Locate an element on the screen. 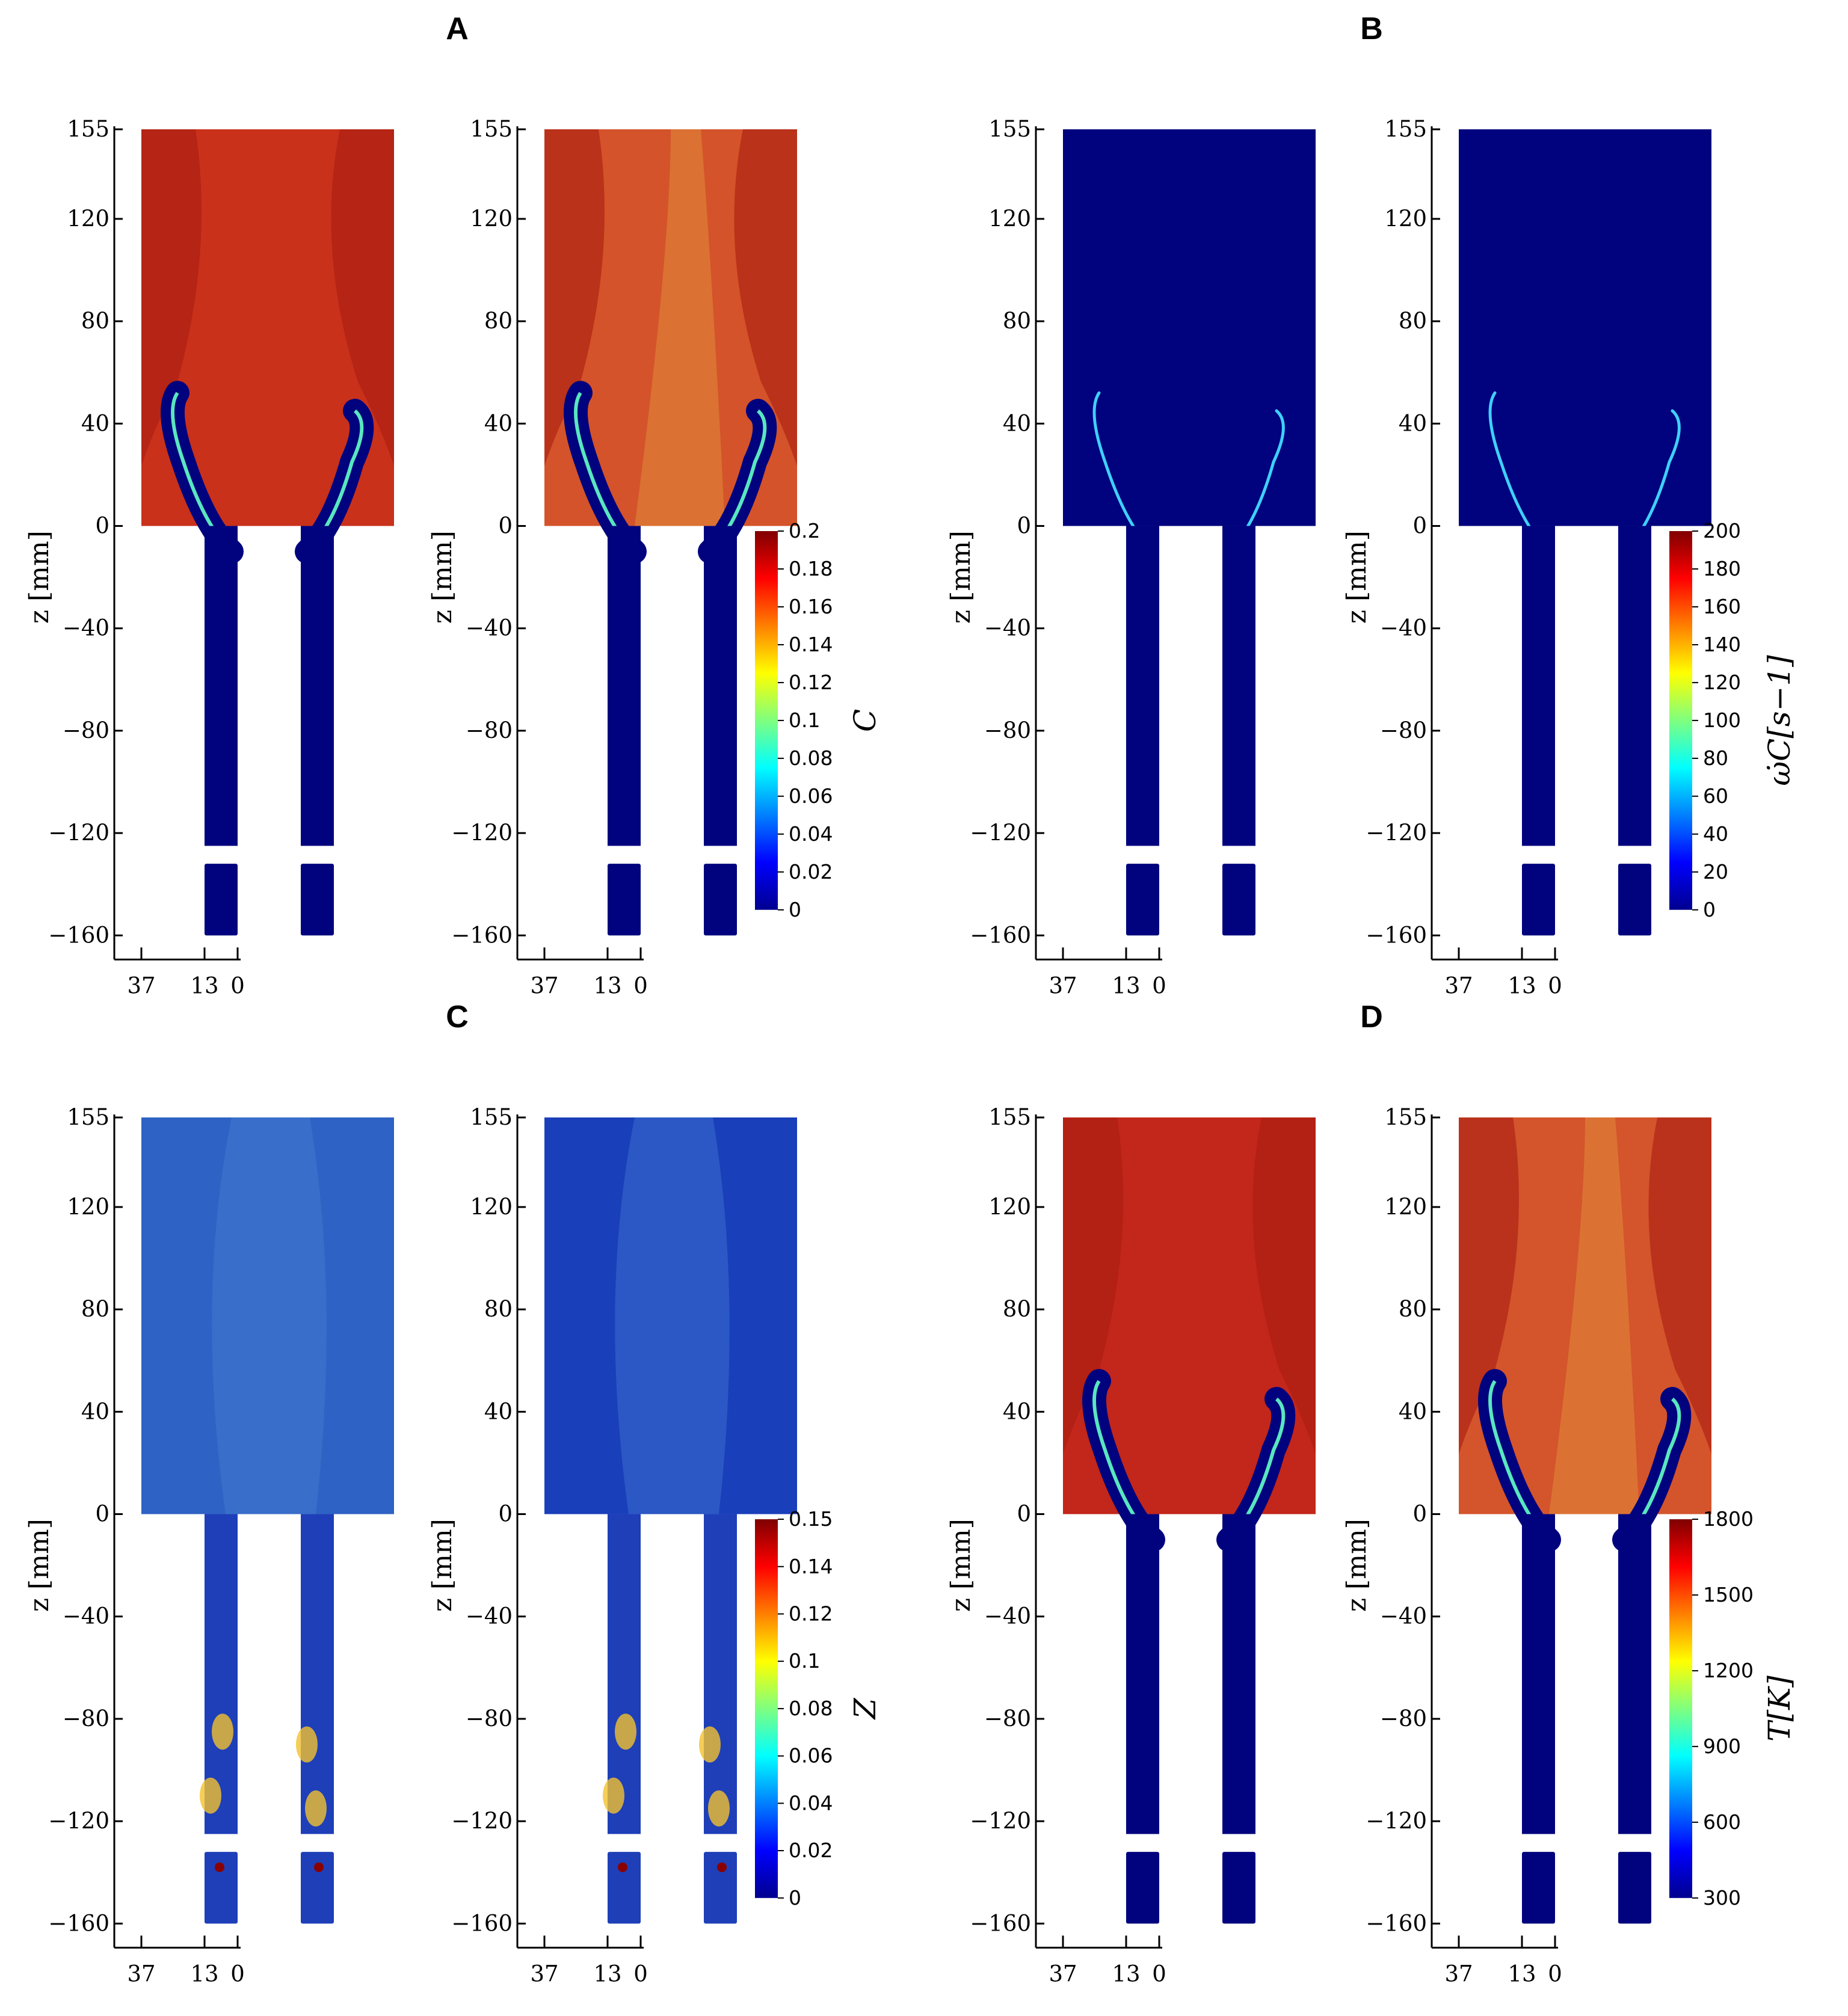  colorbar-tick-label: 1200 is located at coordinates (1729, 1671).